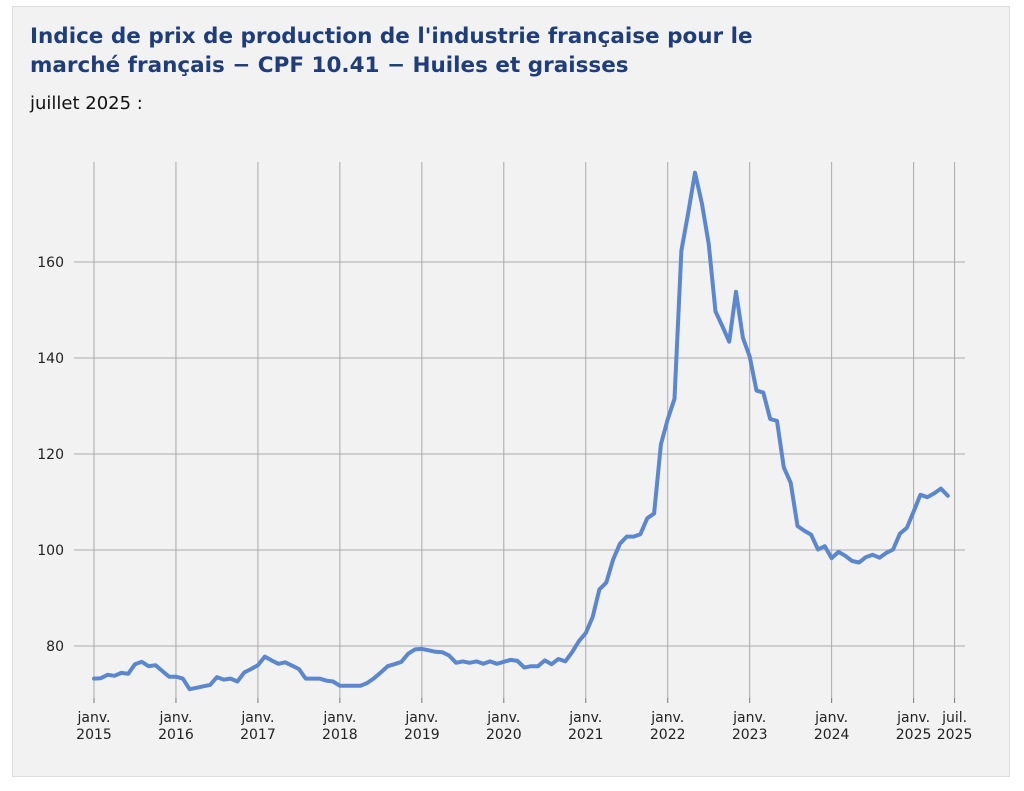 The height and width of the screenshot is (791, 1024). Describe the element at coordinates (50, 551) in the screenshot. I see `y-tick-label: 100` at that location.